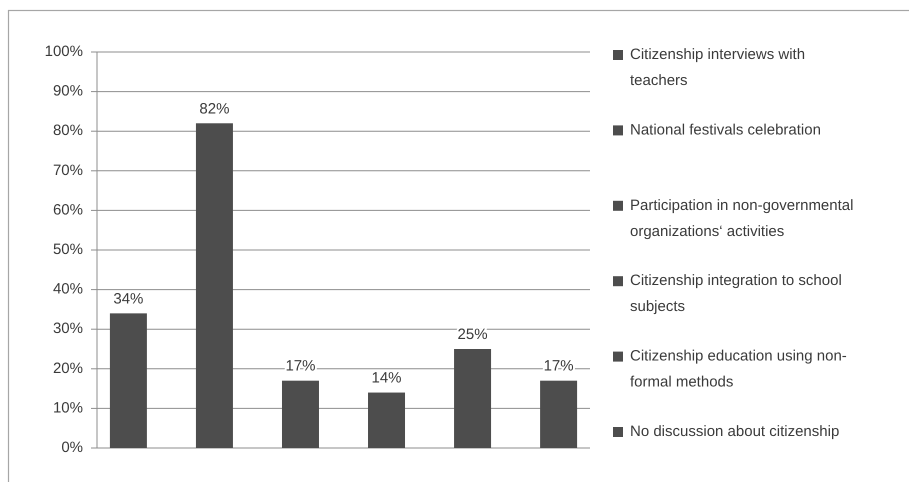 Image resolution: width=909 pixels, height=482 pixels. What do you see at coordinates (67, 407) in the screenshot?
I see `y-tick-label: 10%` at bounding box center [67, 407].